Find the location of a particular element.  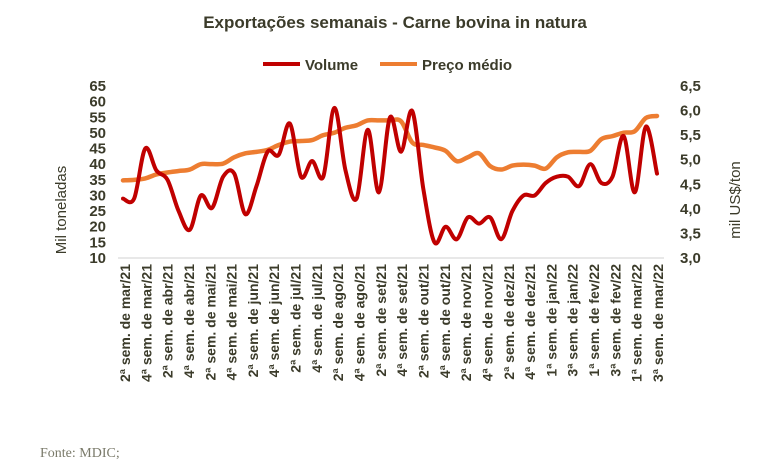

x-tick-label: 2ª sem. de mai/21 is located at coordinates (210, 322).